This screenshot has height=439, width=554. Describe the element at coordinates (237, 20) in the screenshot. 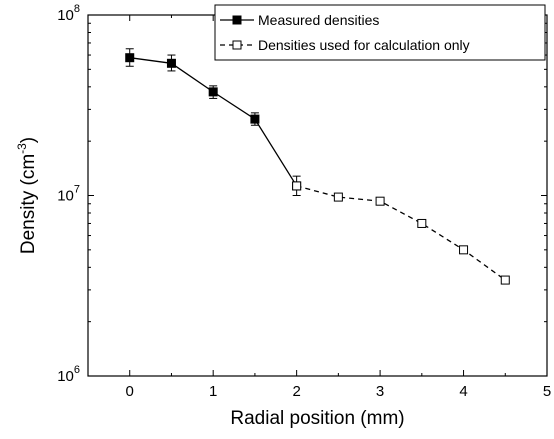

I see `legend-marker-measured` at that location.